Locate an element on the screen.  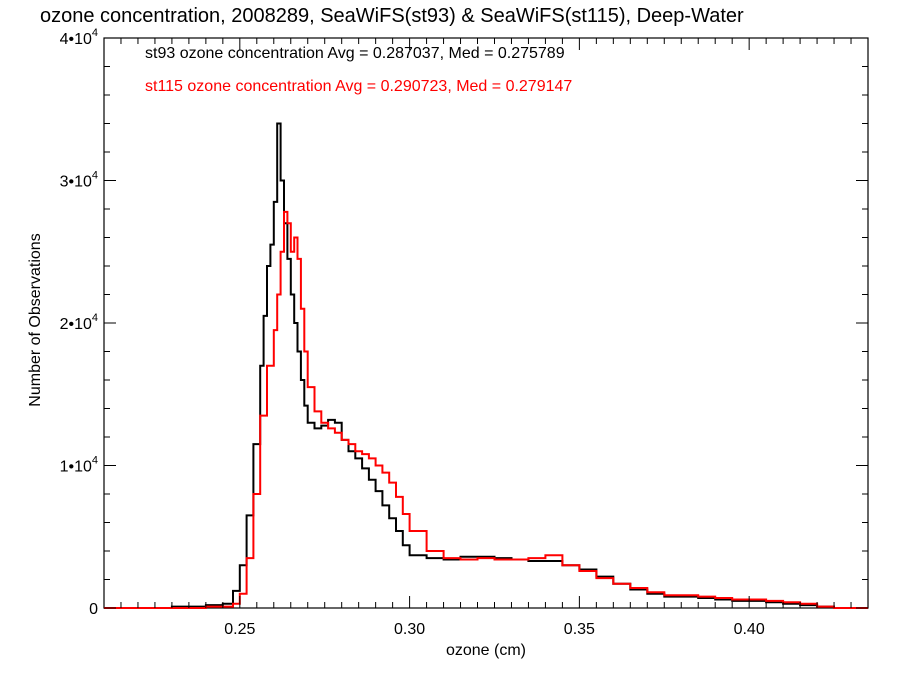
y-tick-label: 4•104 is located at coordinates (79, 37).